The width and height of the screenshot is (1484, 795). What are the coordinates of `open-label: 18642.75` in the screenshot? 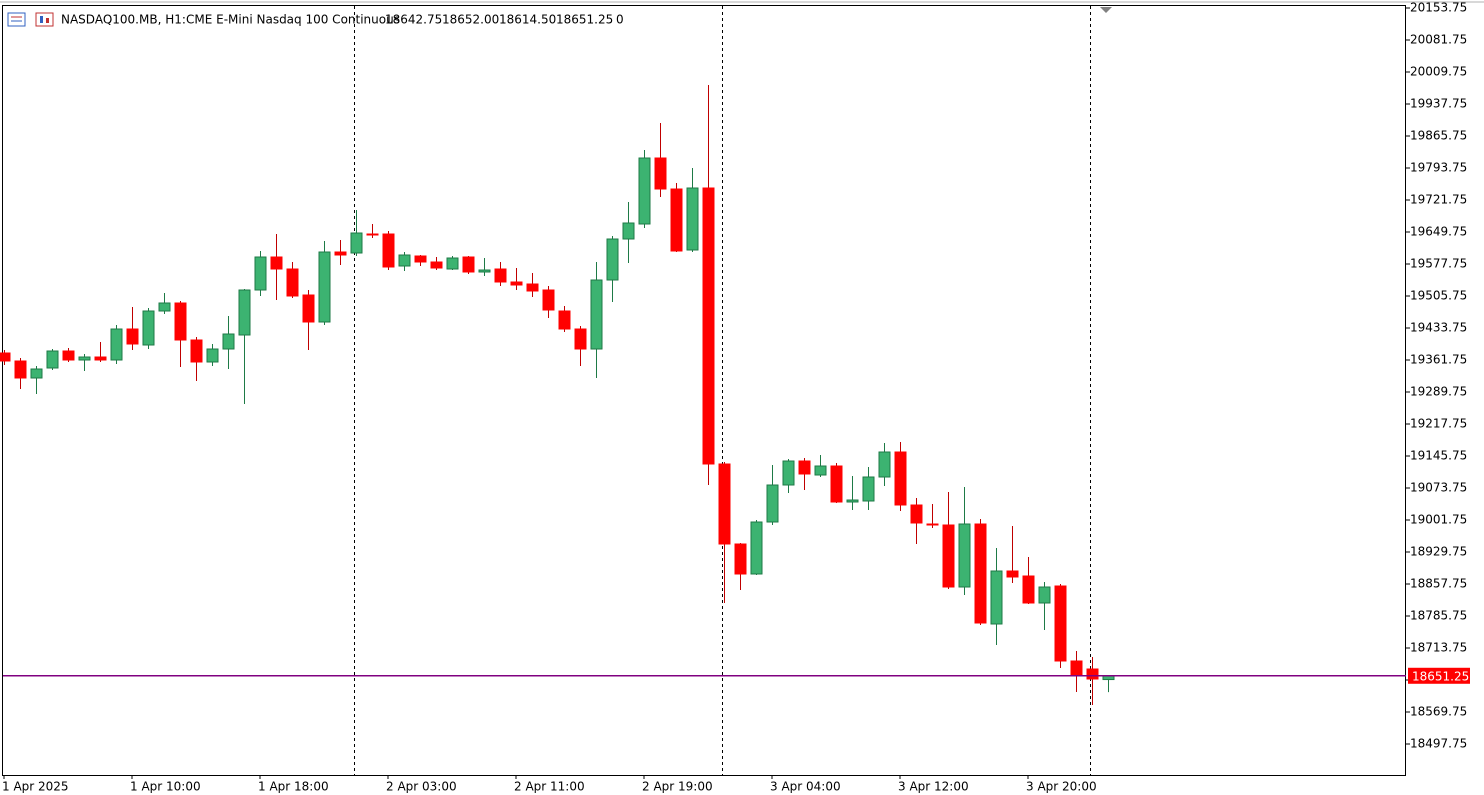 It's located at (413, 20).